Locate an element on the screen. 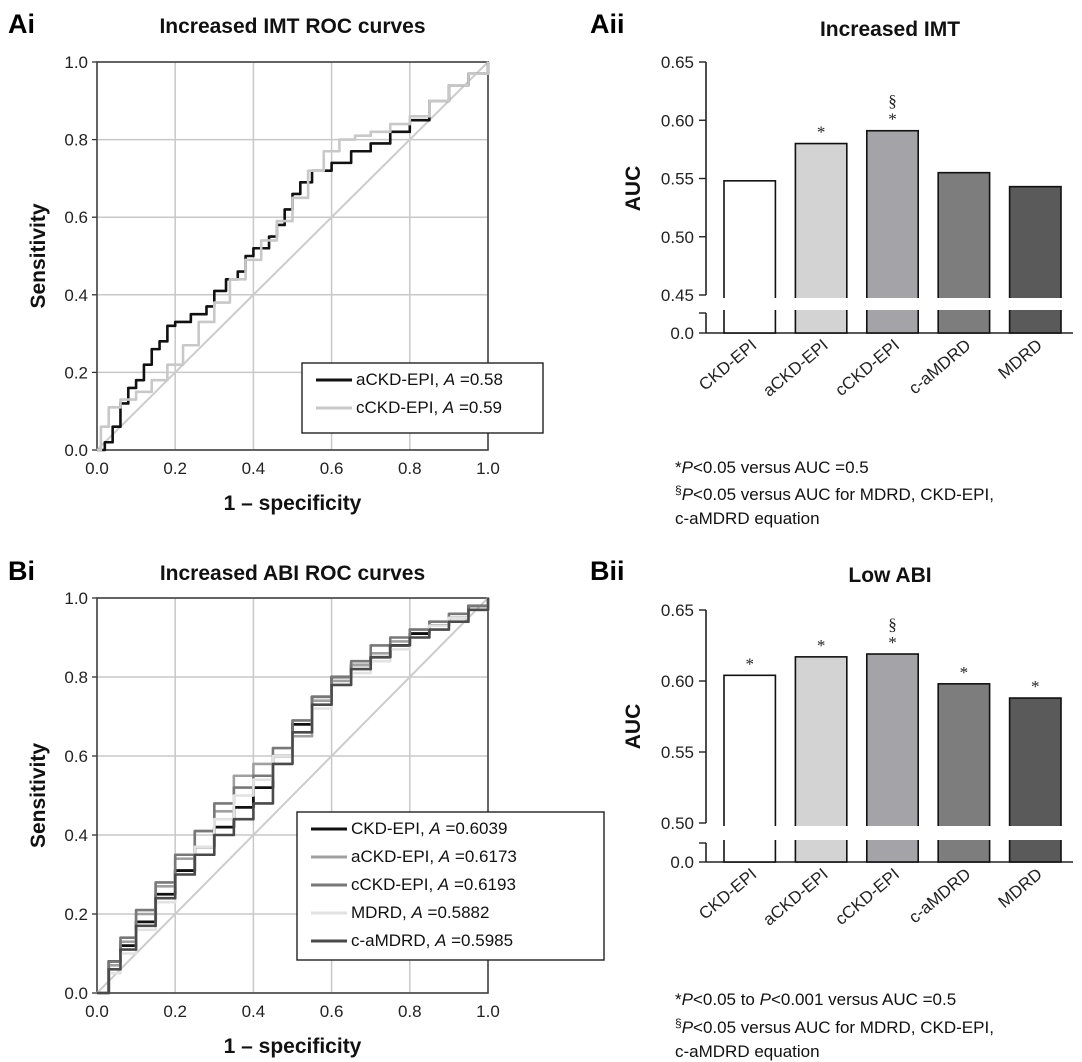 This screenshot has width=1082, height=1062. category-label: aCKD-EPI is located at coordinates (795, 897).